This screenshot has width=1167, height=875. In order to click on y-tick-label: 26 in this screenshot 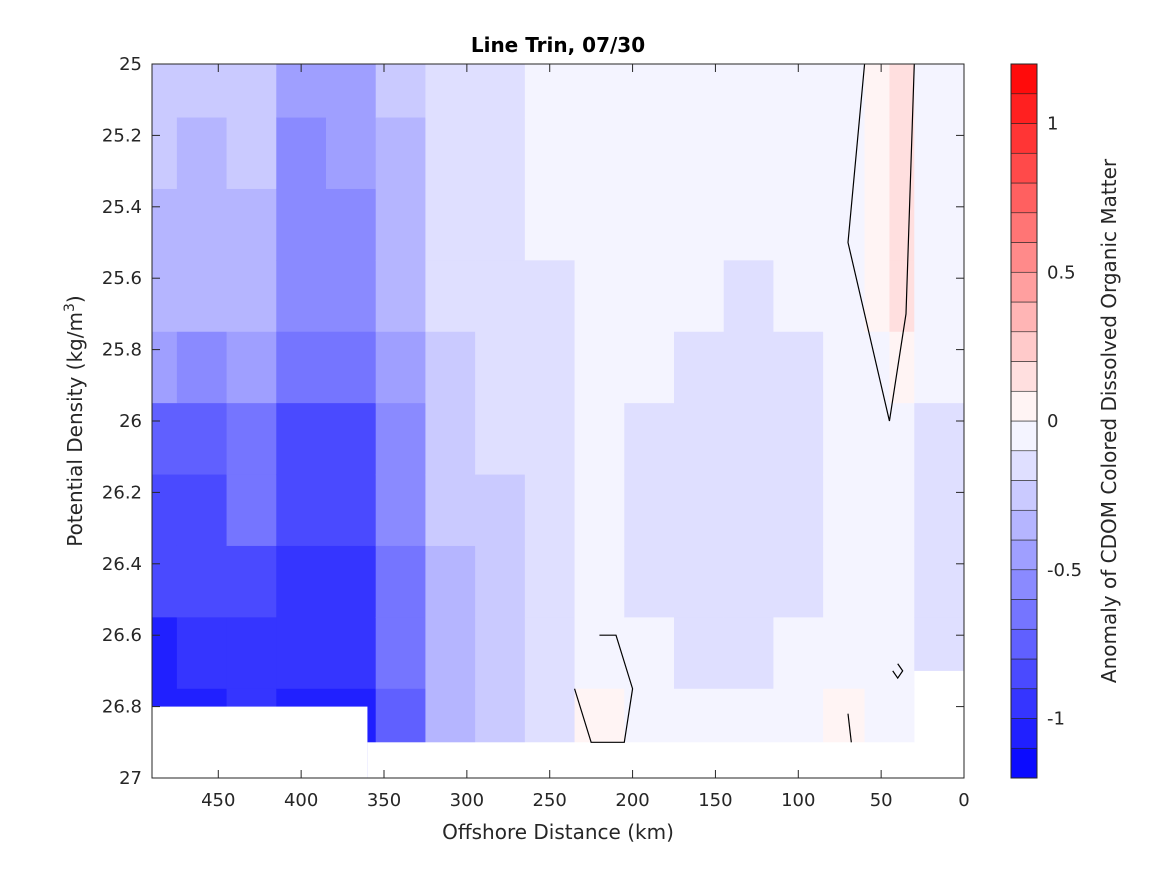, I will do `click(130, 421)`.